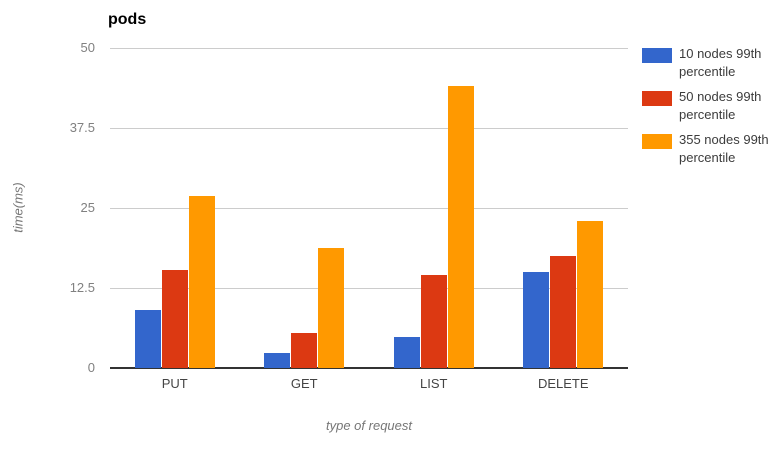 The image size is (780, 450). Describe the element at coordinates (369, 368) in the screenshot. I see `x-axis-line` at that location.